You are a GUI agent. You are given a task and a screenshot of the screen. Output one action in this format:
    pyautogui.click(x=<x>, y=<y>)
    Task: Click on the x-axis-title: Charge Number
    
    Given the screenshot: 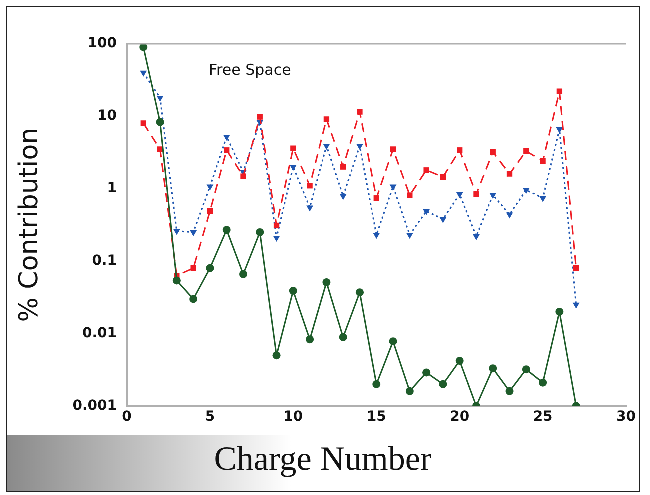 What is the action you would take?
    pyautogui.click(x=323, y=460)
    